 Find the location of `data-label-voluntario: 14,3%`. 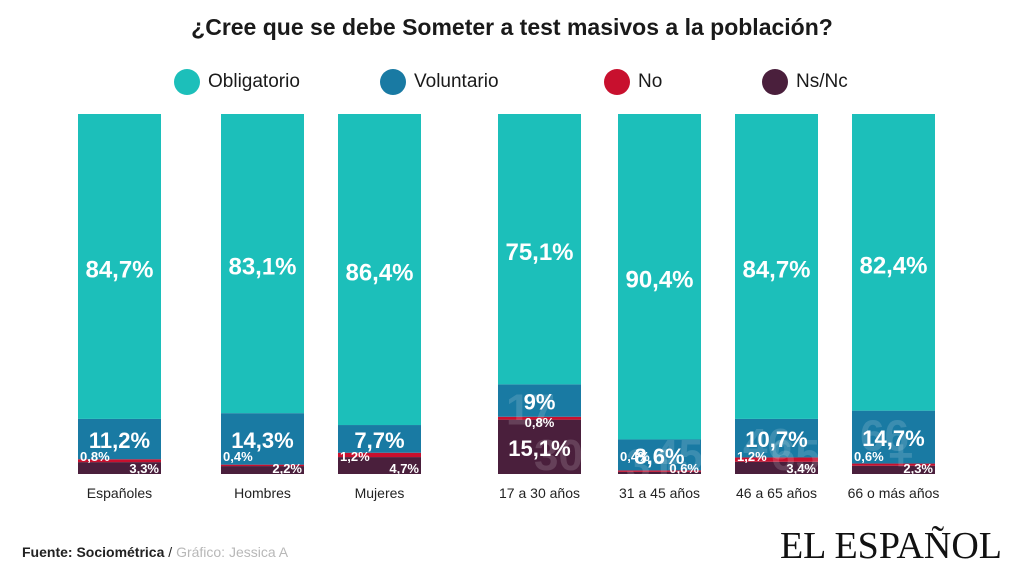

data-label-voluntario: 14,3% is located at coordinates (262, 440).